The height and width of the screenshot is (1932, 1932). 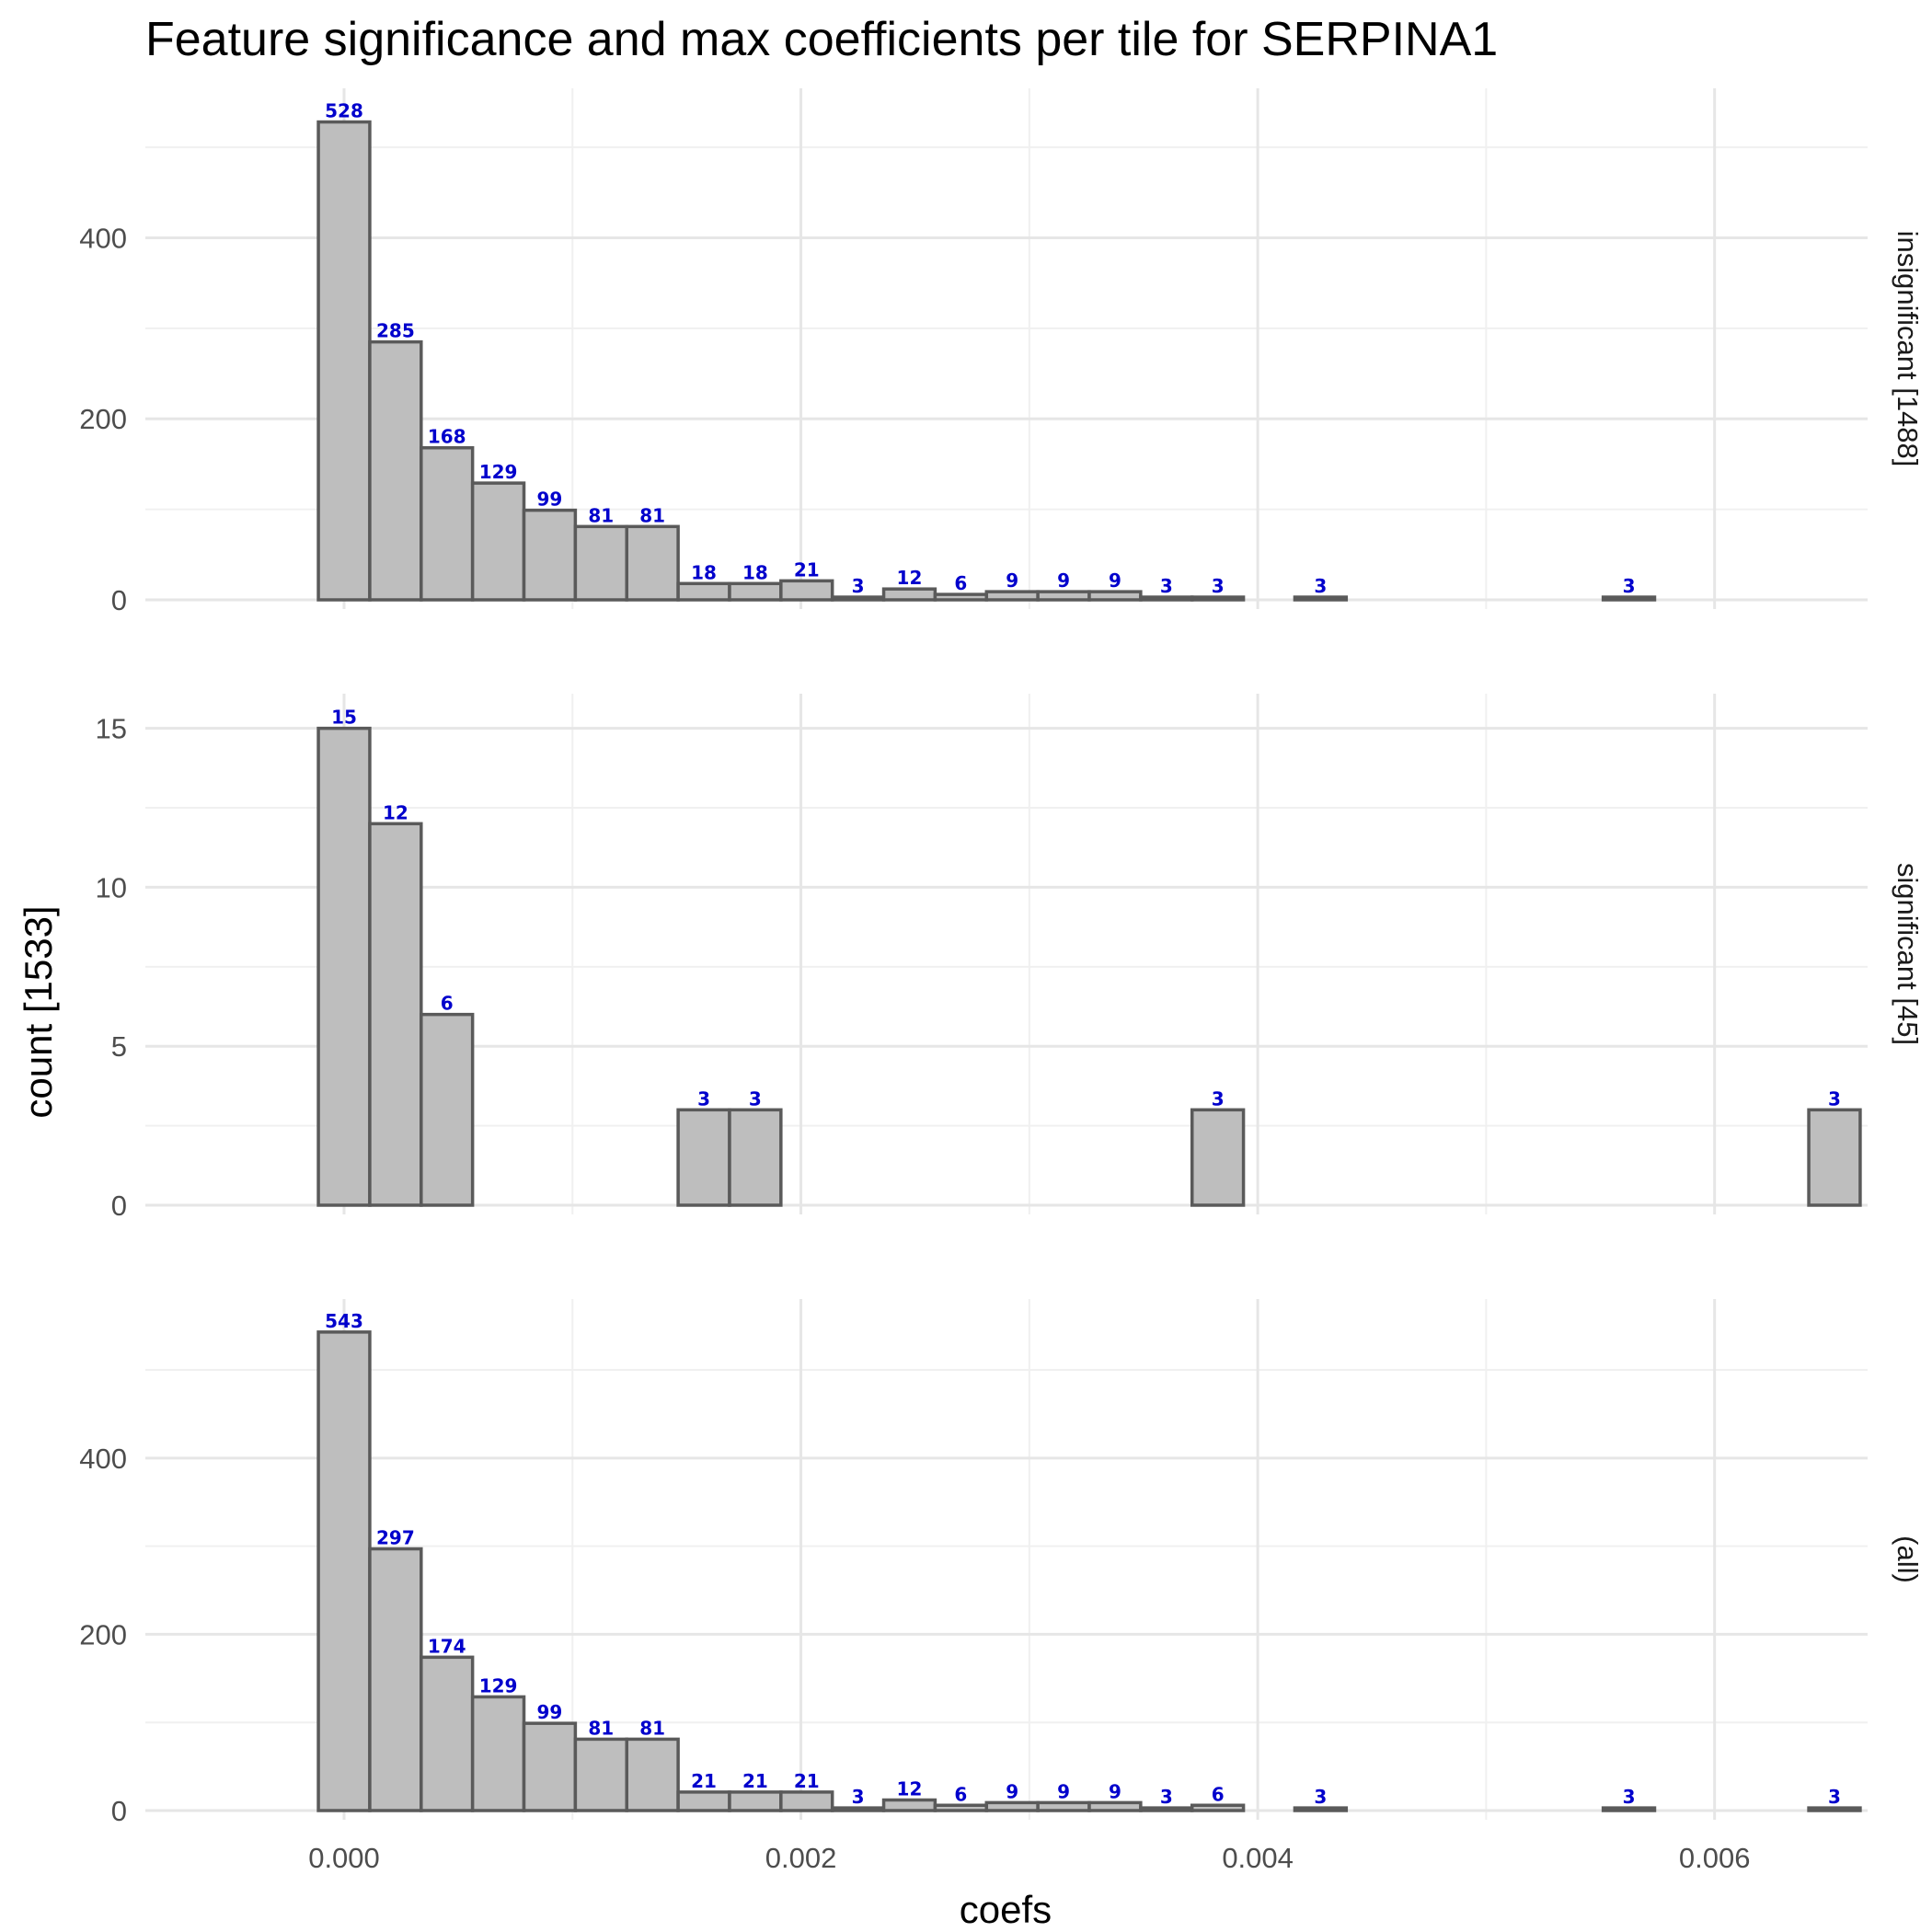 I want to click on y-tick-label: 15, so click(x=111, y=729).